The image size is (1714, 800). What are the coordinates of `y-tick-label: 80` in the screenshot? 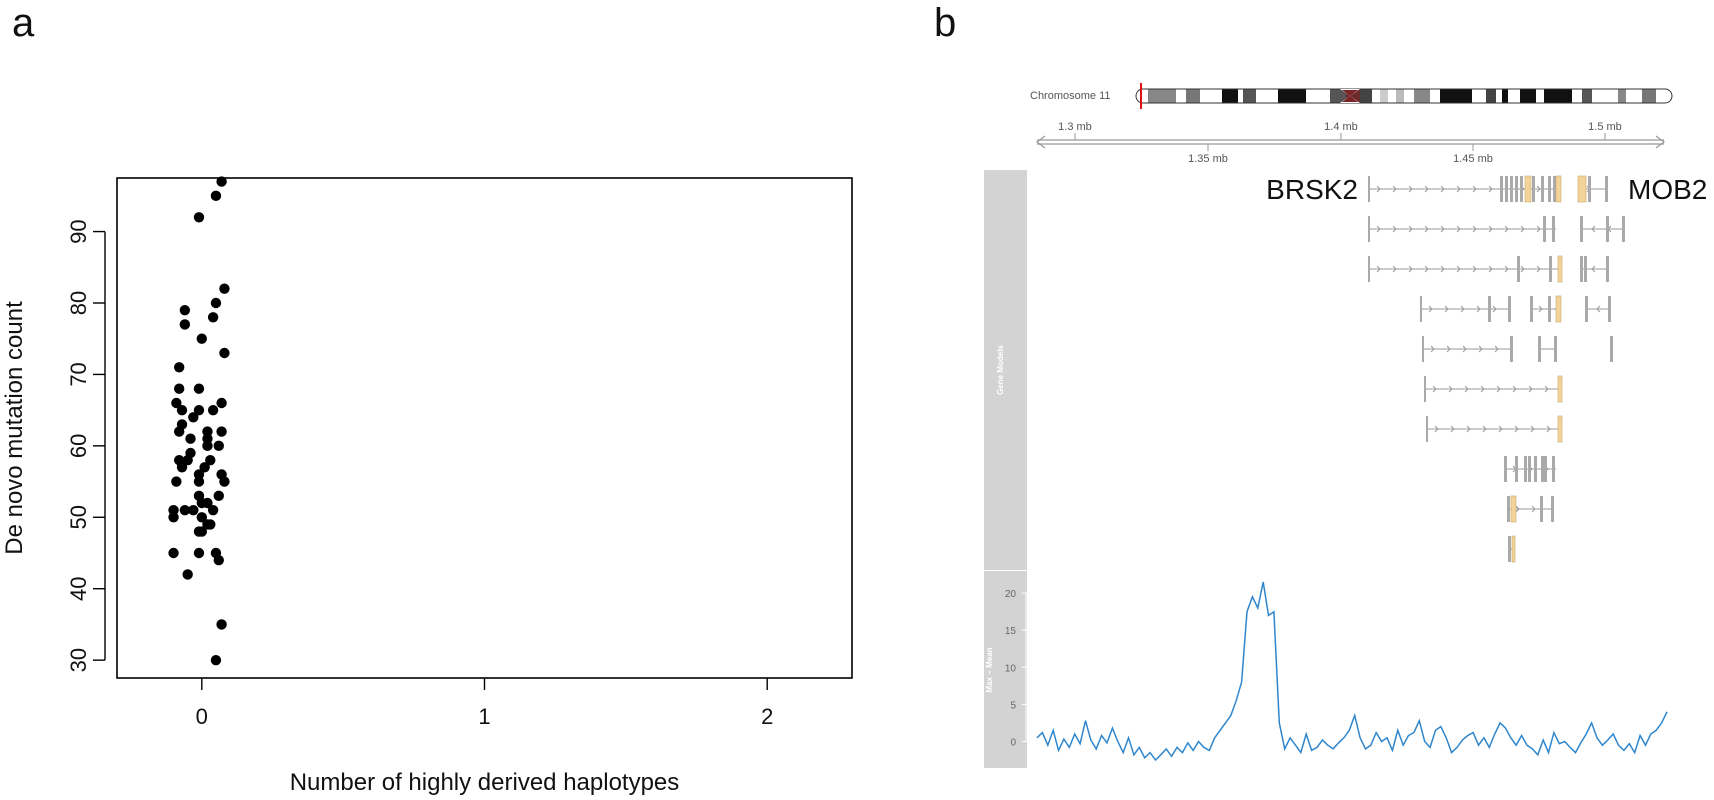 It's located at (78, 303).